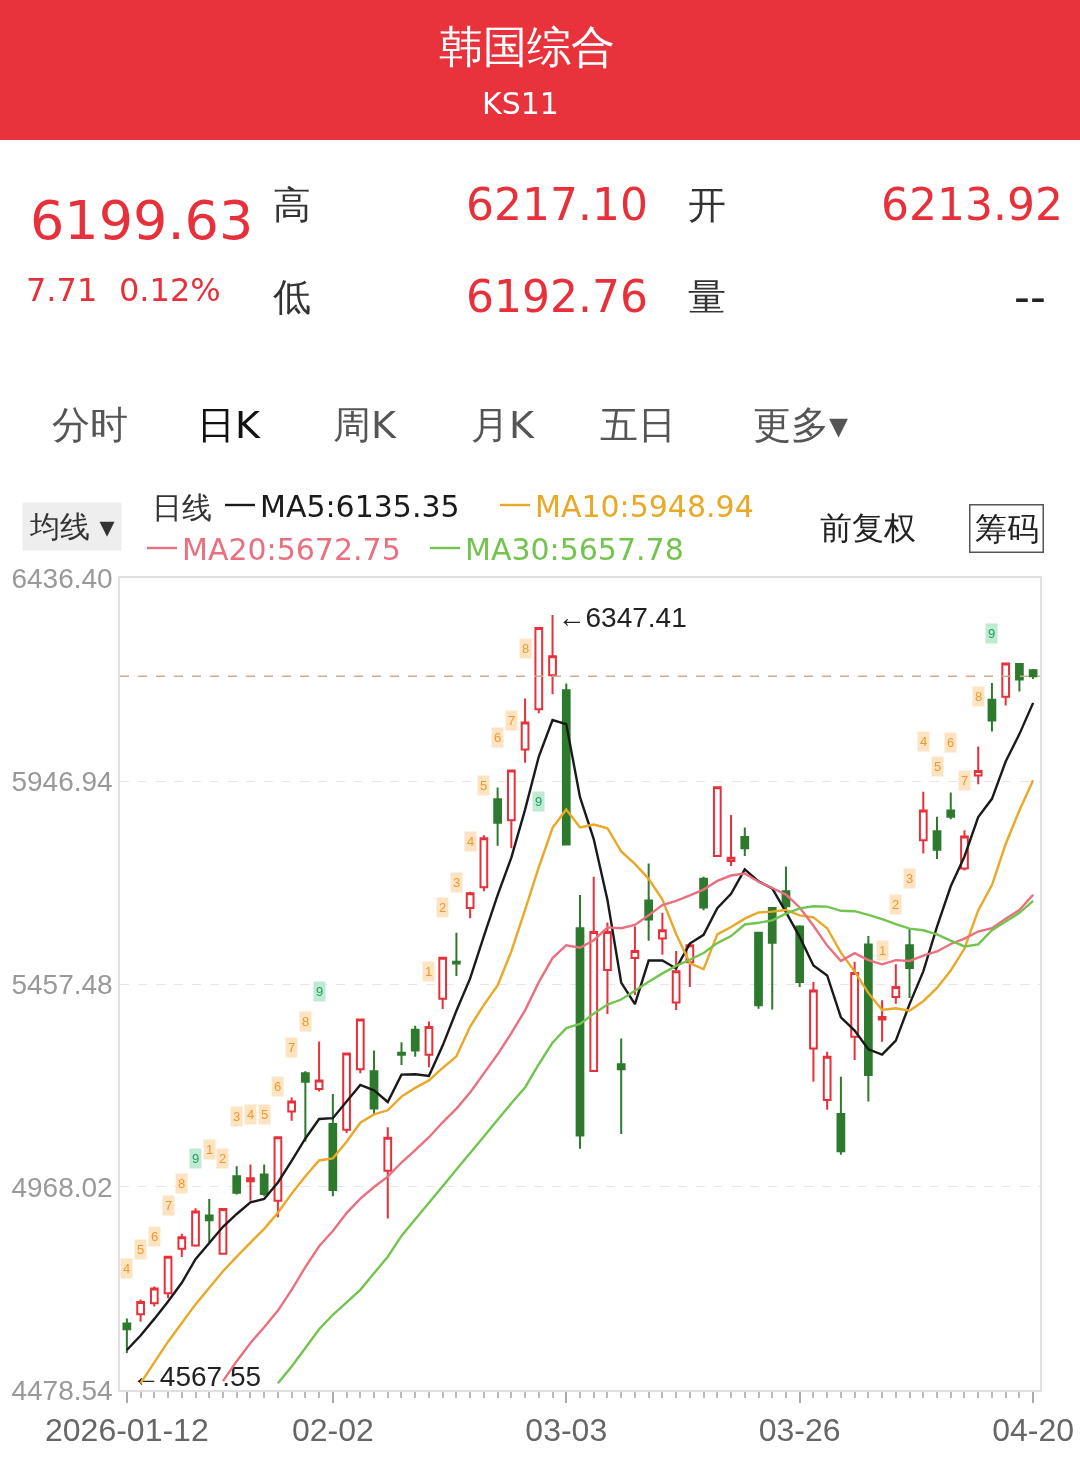 This screenshot has width=1080, height=1471. I want to click on legend-label: MA20:5672.75, so click(291, 549).